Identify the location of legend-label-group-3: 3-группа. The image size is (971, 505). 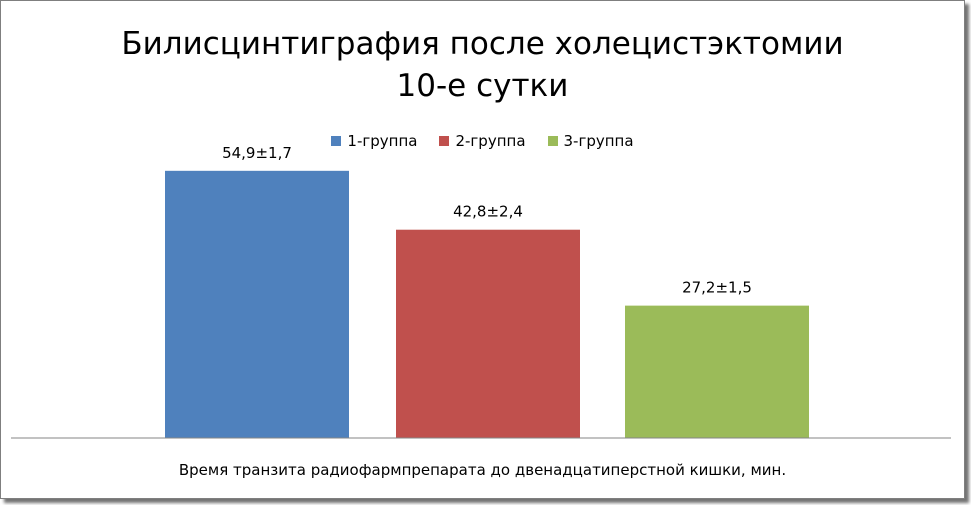
(598, 141).